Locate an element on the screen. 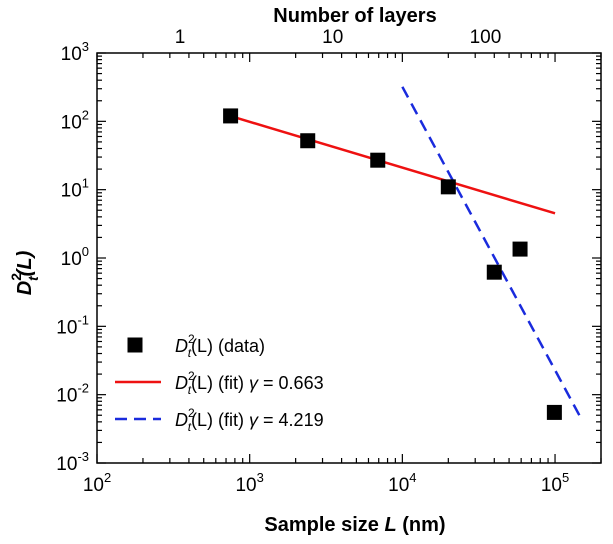  legend-label: D2 t(L) (fit) γ = 0.663 is located at coordinates (249, 383).